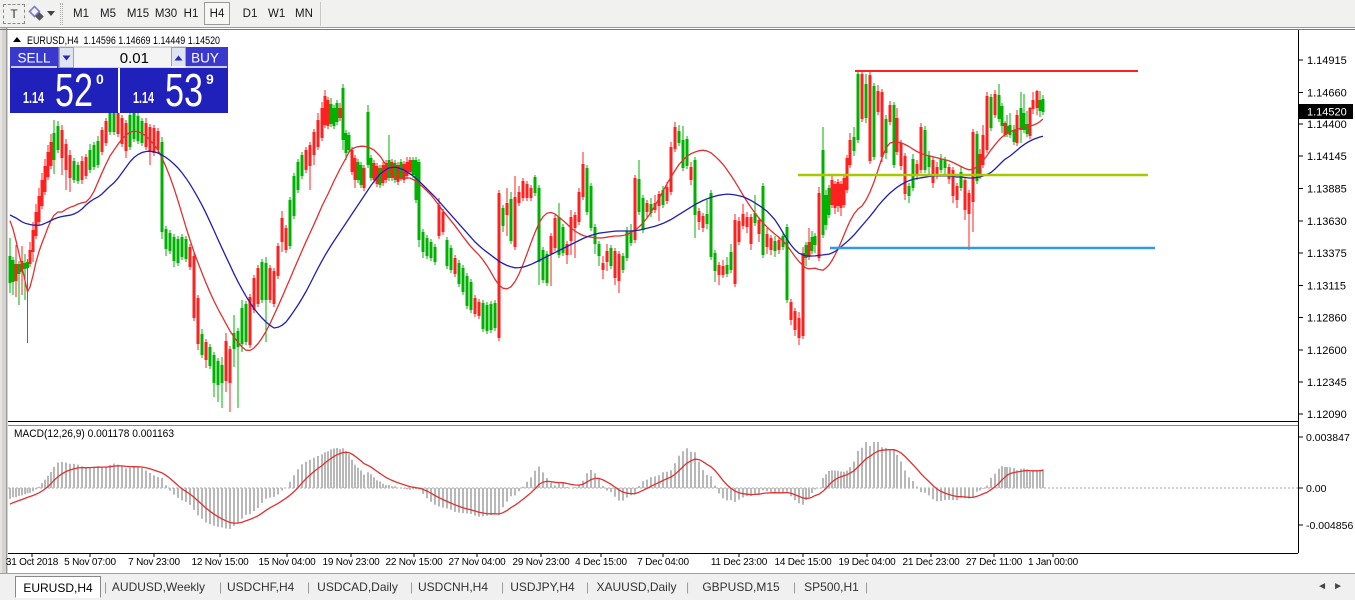 This screenshot has width=1355, height=600. Describe the element at coordinates (414, 562) in the screenshot. I see `svg-text: 22 Nov 15:00` at that location.